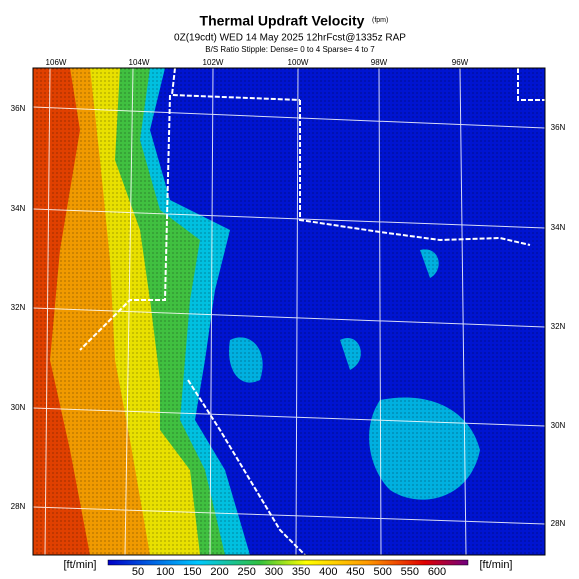 The width and height of the screenshot is (579, 579). What do you see at coordinates (139, 62) in the screenshot?
I see `longitude-label: 104W` at bounding box center [139, 62].